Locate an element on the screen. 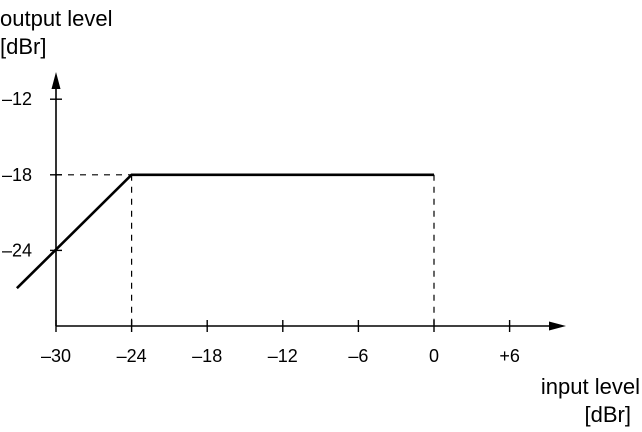 The image size is (642, 432). x-axis-label-line2: [dBr] is located at coordinates (608, 414).